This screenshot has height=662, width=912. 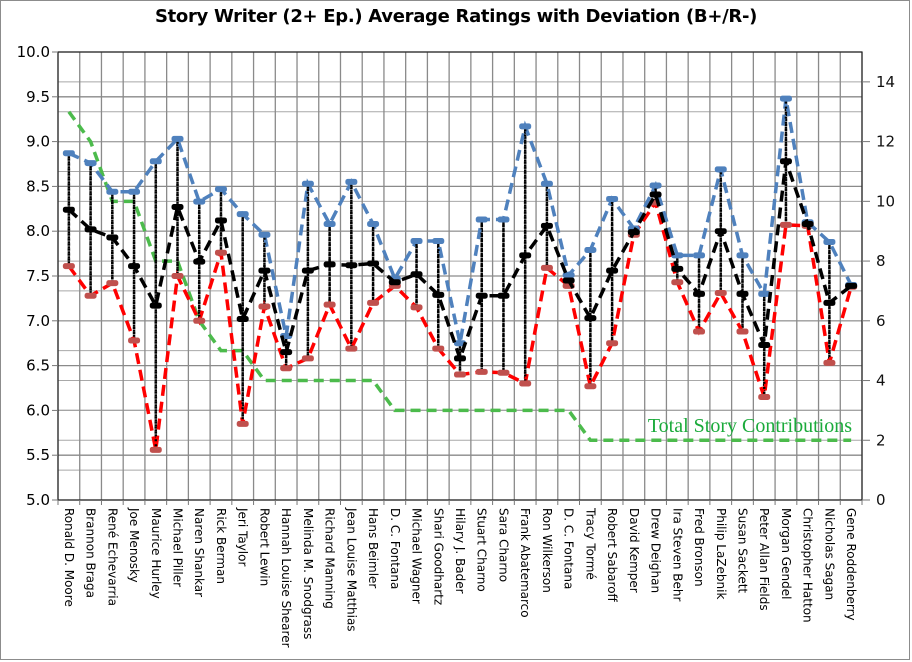 I want to click on x-tick-label: Ira Steven Behr, so click(x=677, y=554).